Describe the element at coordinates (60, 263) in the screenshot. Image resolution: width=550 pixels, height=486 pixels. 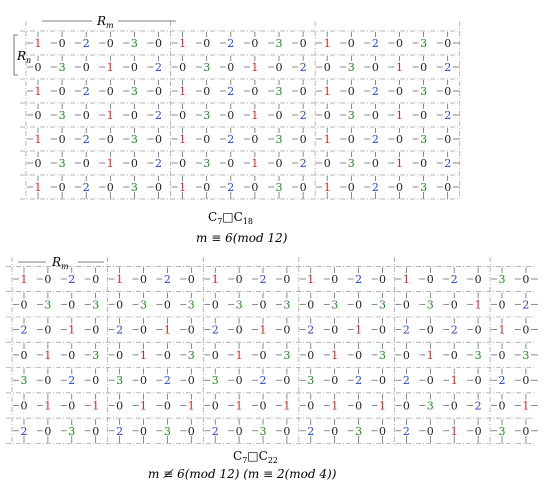
I see `bottom-rm-label: Rm` at that location.